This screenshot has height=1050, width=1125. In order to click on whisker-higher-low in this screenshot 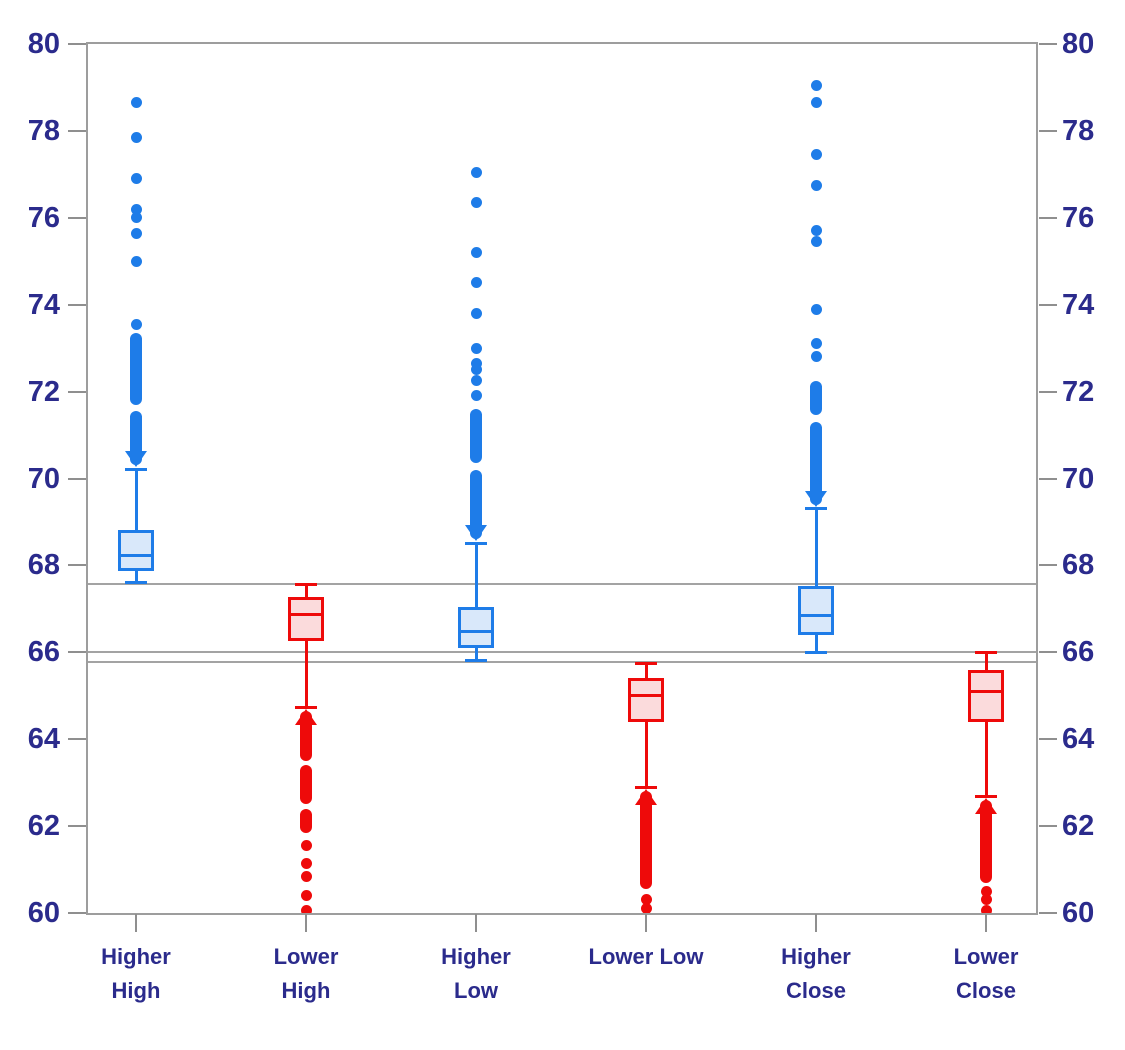, I will do `click(476, 602)`.